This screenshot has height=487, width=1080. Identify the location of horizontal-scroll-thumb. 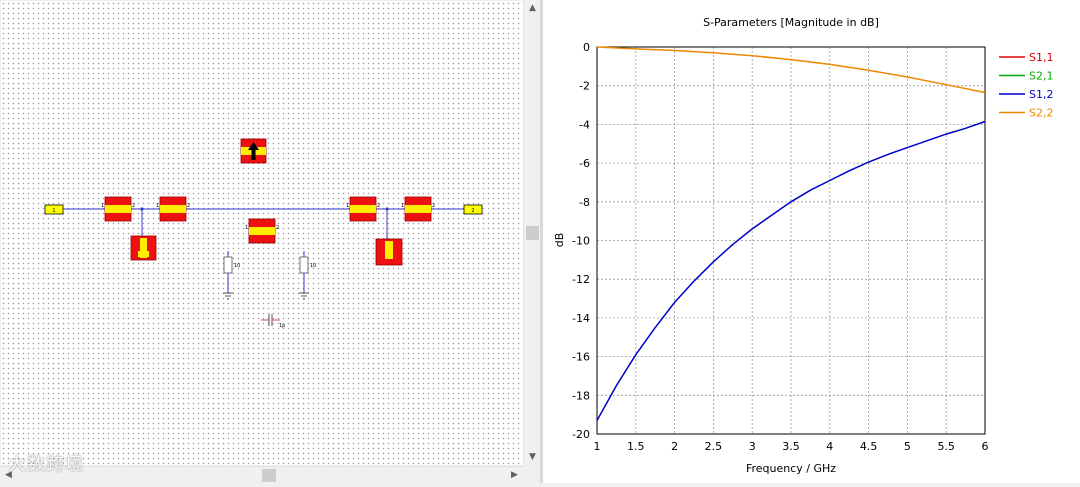
(269, 475).